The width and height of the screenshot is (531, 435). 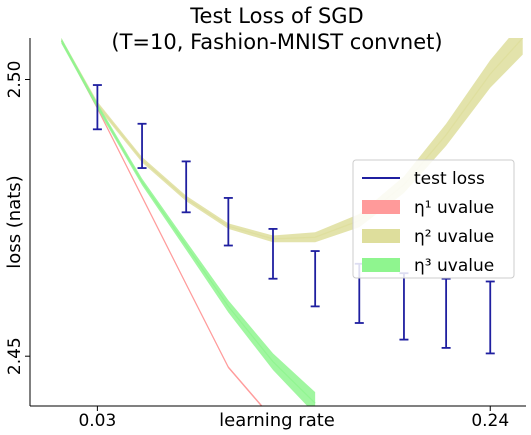 What do you see at coordinates (454, 237) in the screenshot?
I see `legend-label: η² uvalue` at bounding box center [454, 237].